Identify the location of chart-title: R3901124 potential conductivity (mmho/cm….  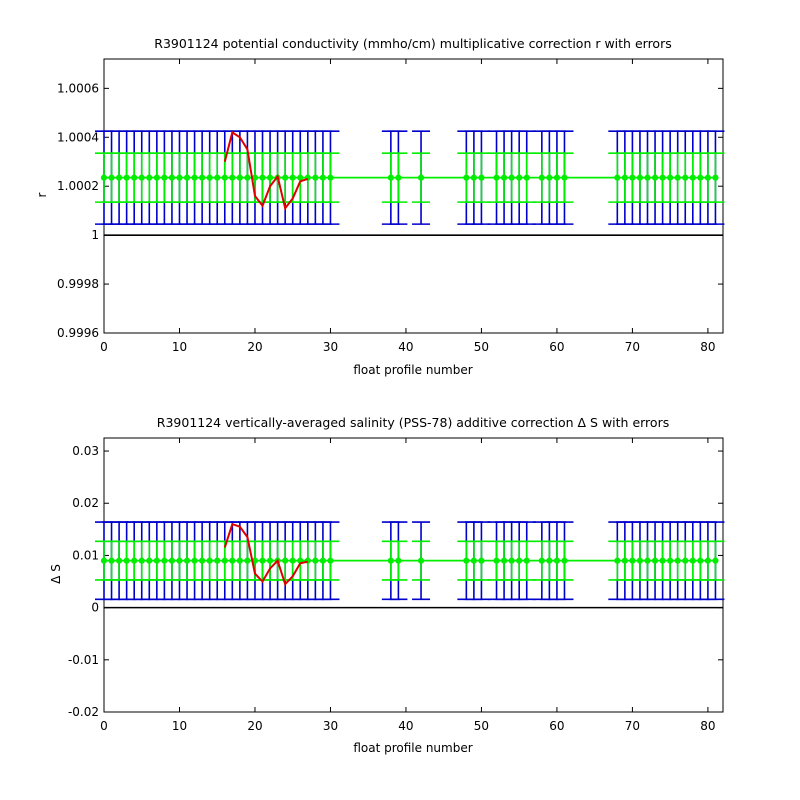
(412, 43).